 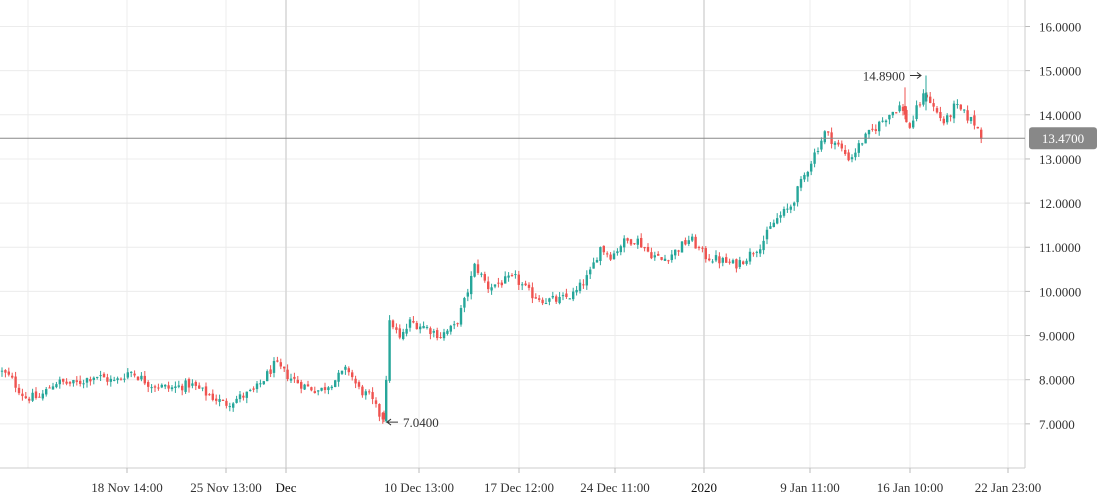 I want to click on current-price-label: 13.4700, so click(x=1063, y=138).